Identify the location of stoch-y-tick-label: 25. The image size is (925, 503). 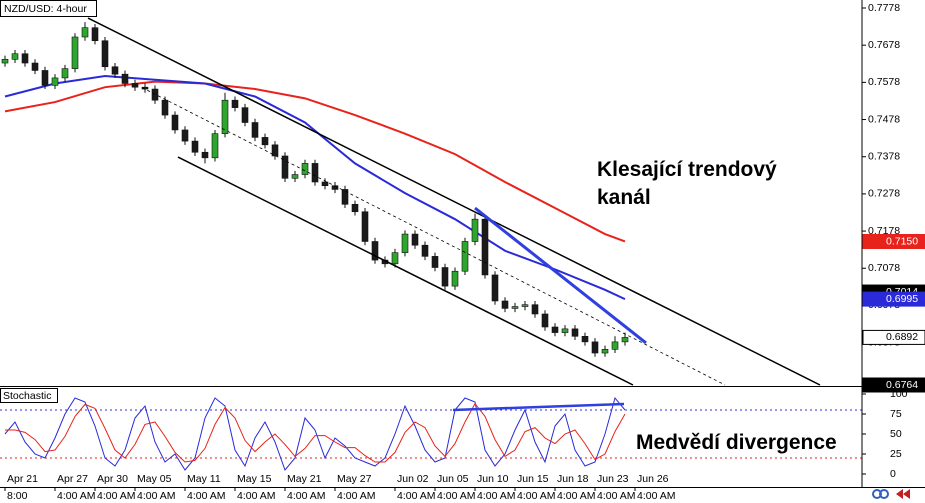
(896, 454).